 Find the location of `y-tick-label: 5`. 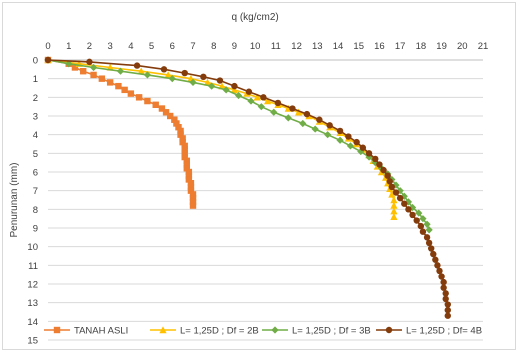

y-tick-label: 5 is located at coordinates (35, 154).